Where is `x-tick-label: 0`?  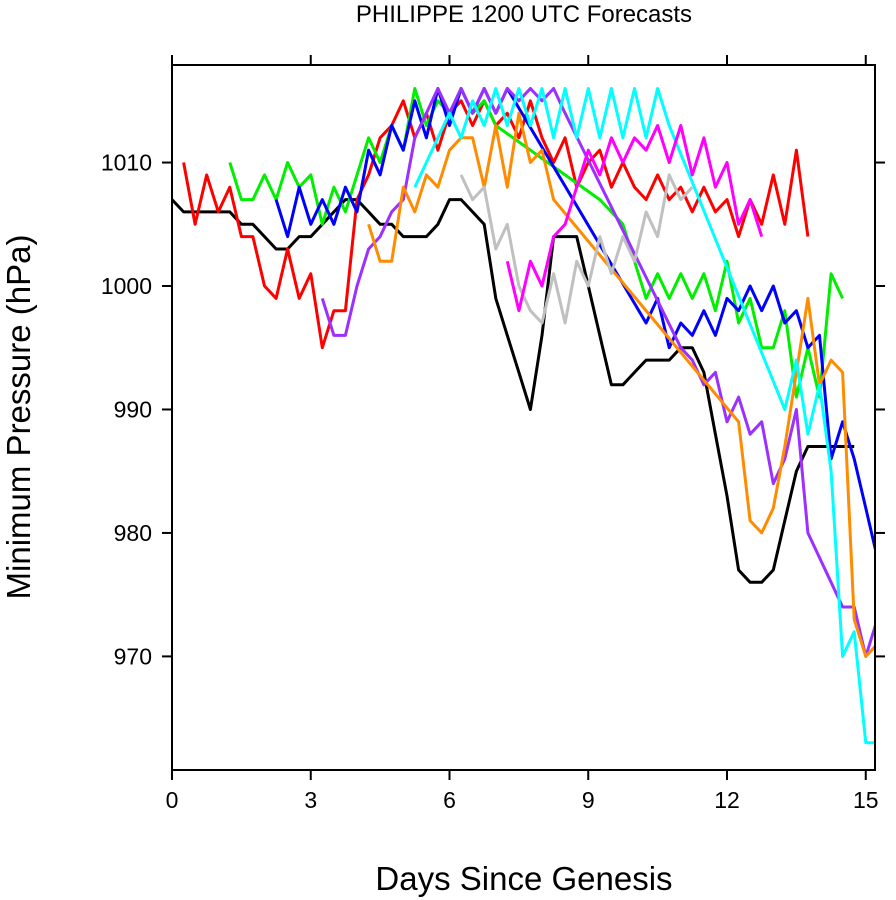 x-tick-label: 0 is located at coordinates (172, 800).